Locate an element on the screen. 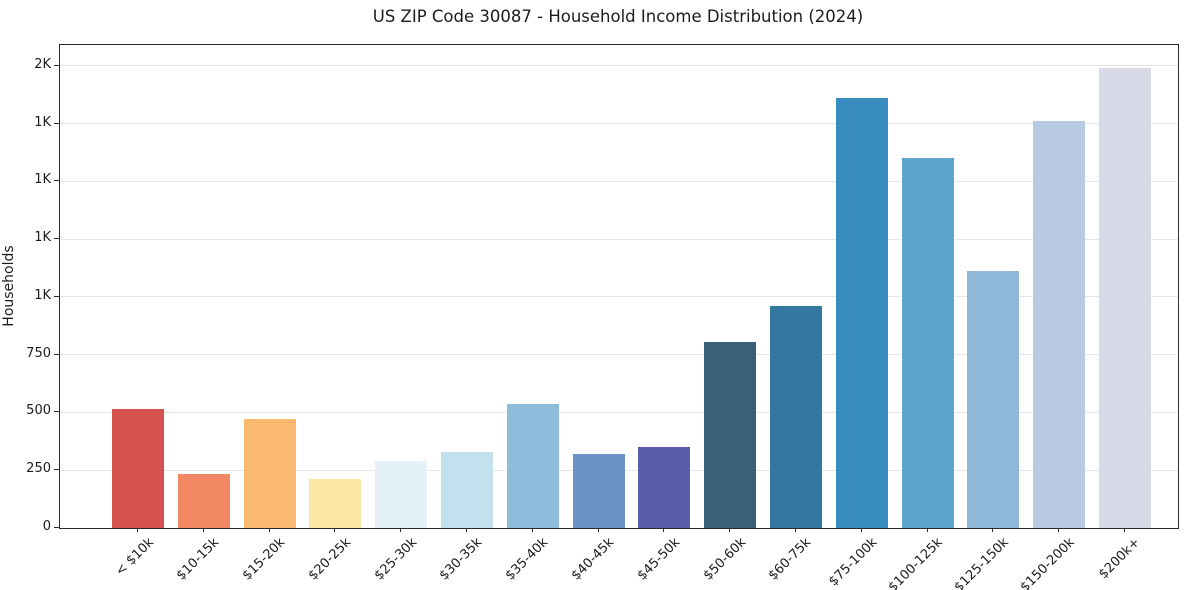  x-tick-label: $35-40k is located at coordinates (527, 559).